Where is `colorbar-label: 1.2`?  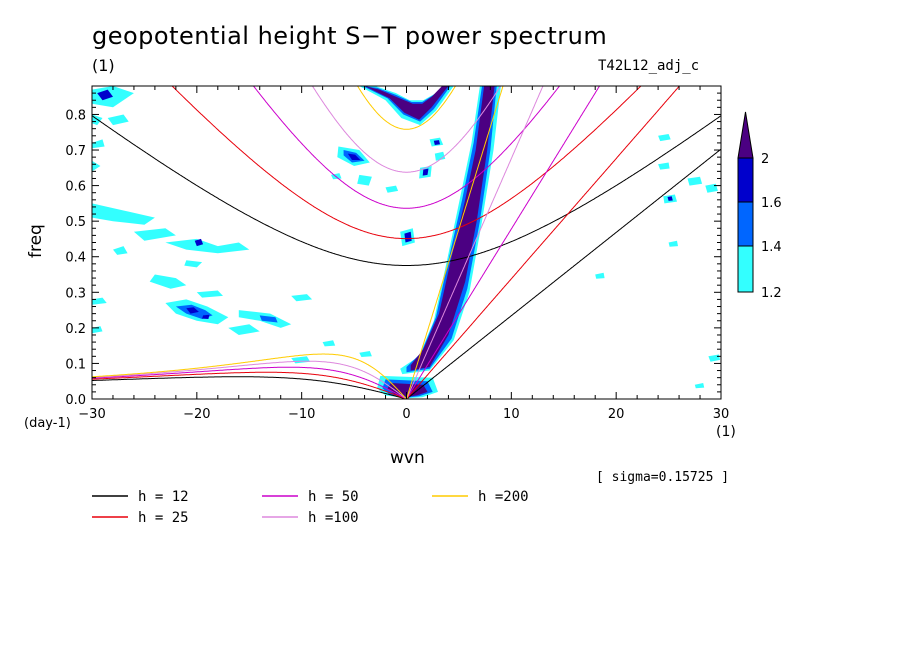
colorbar-label: 1.2 is located at coordinates (771, 293).